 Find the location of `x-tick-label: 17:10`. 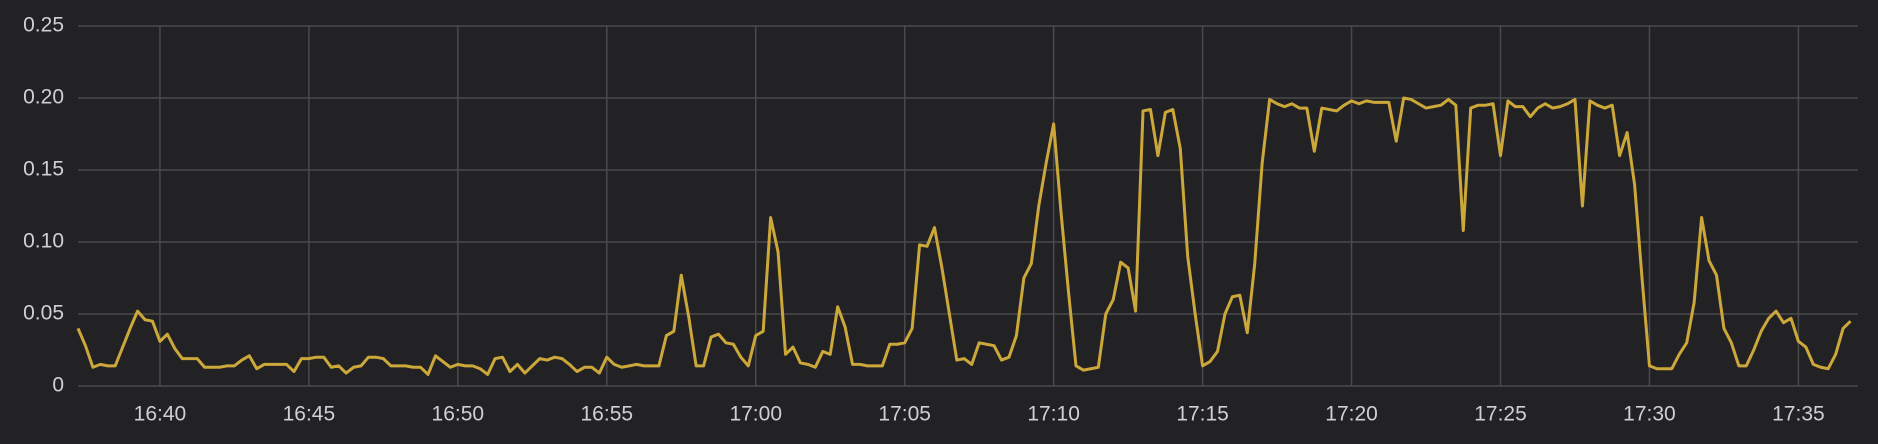

x-tick-label: 17:10 is located at coordinates (1053, 414).